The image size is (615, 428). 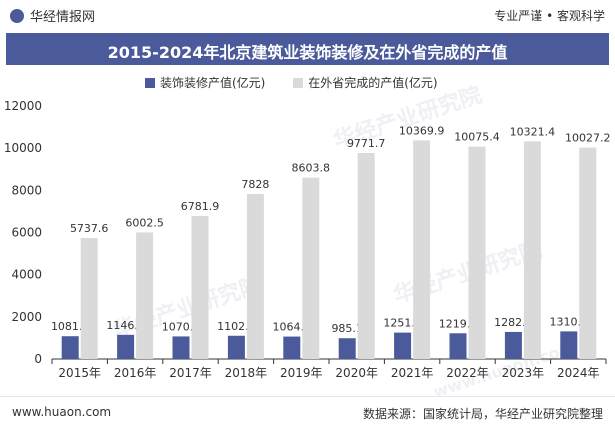 I want to click on y-tick-label: 12000, so click(x=23, y=106).